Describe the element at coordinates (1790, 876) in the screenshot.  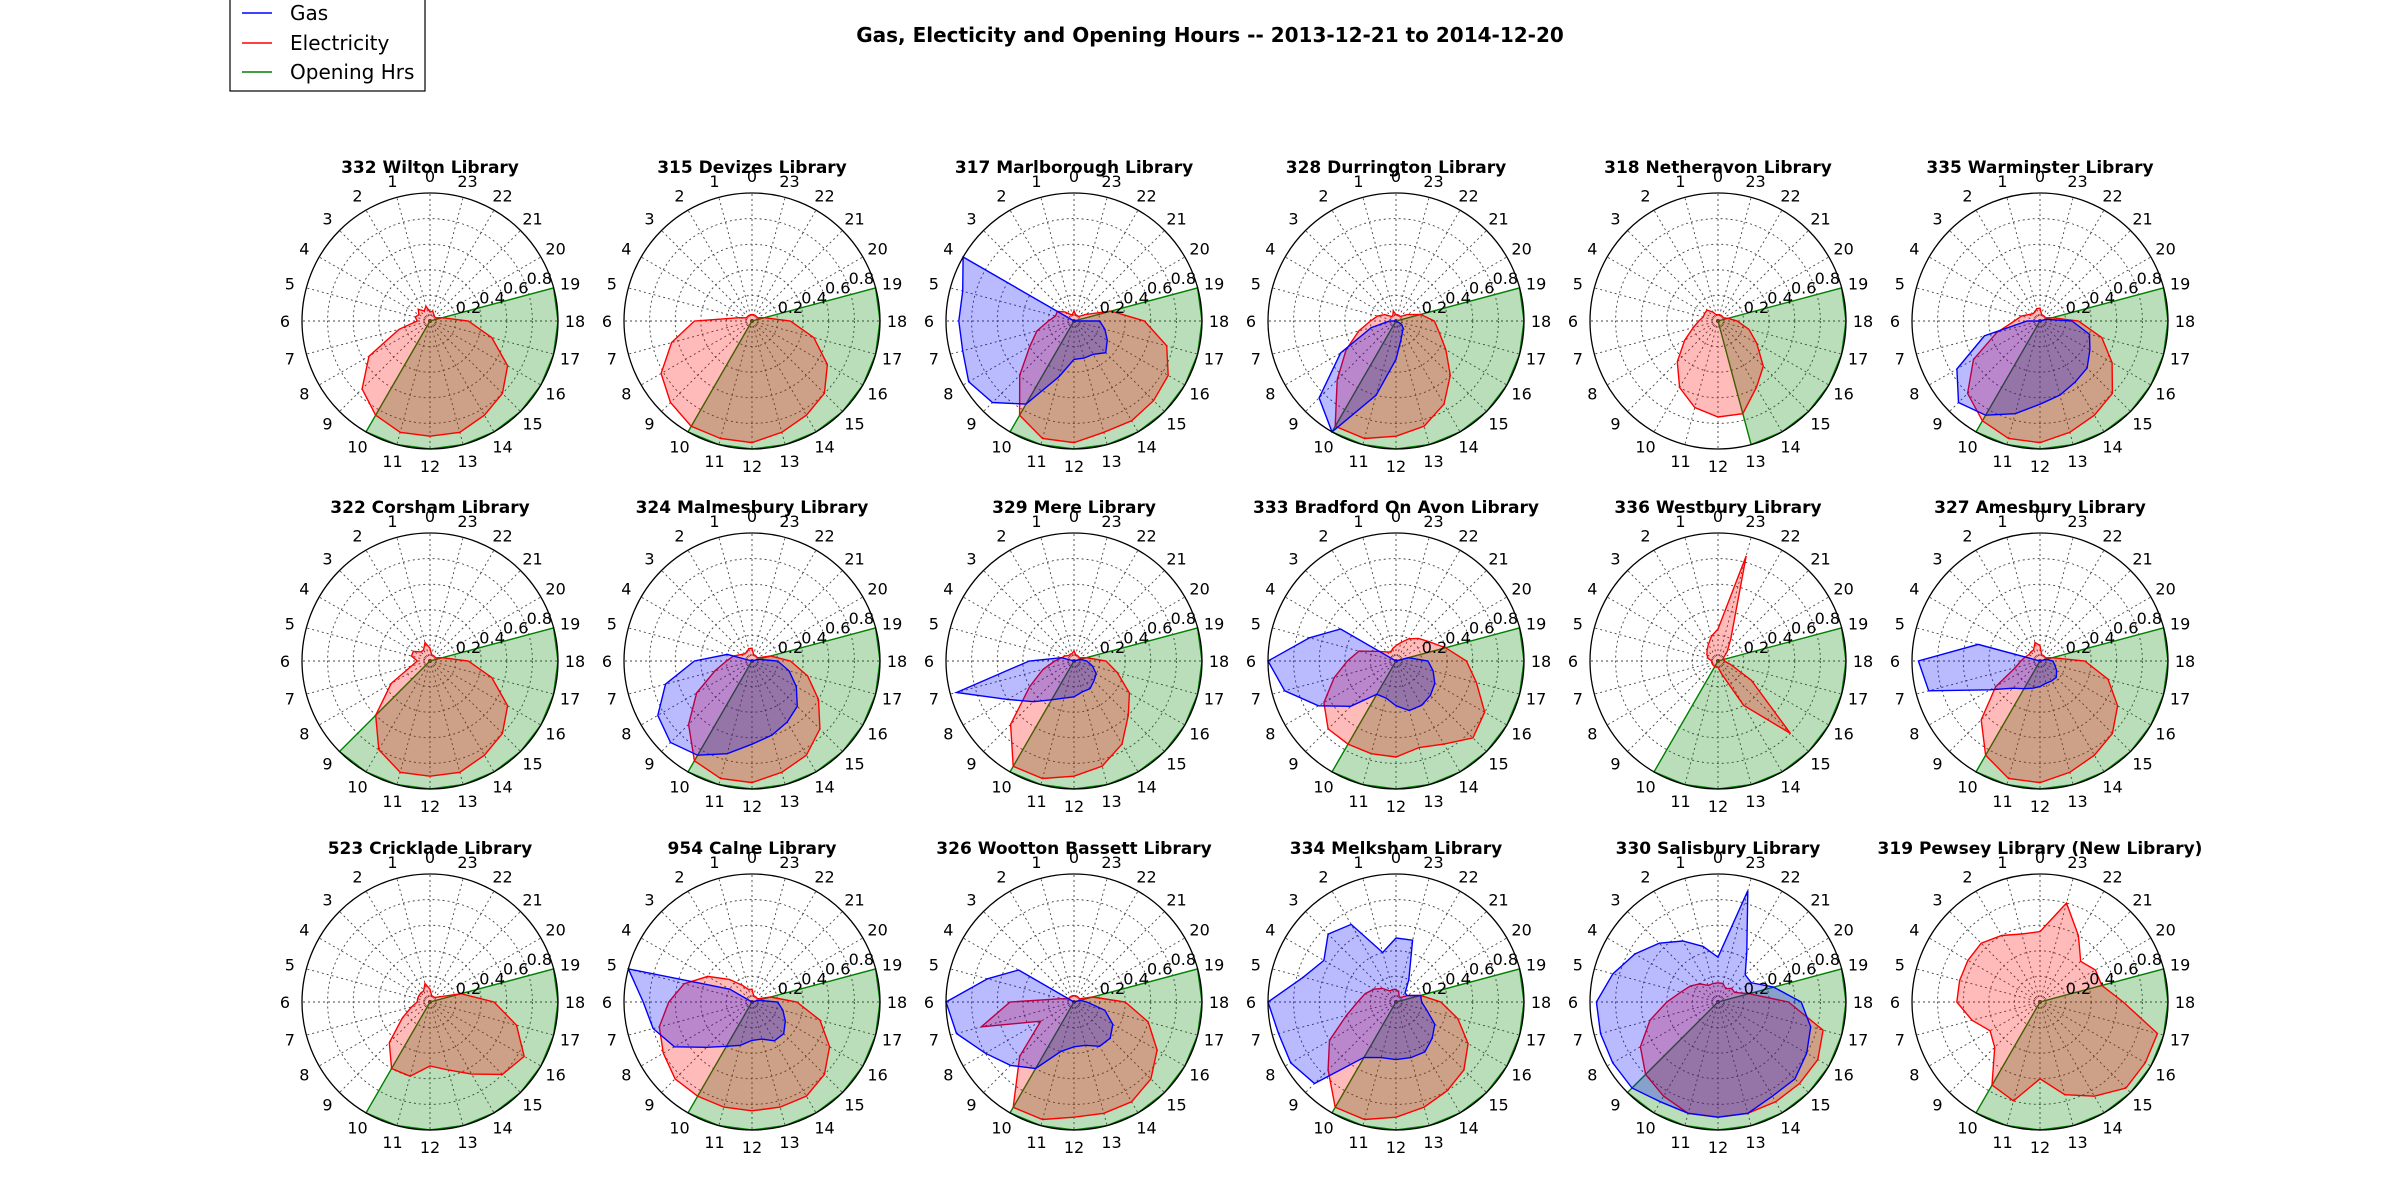
I see `hour-tick-label: 22` at that location.